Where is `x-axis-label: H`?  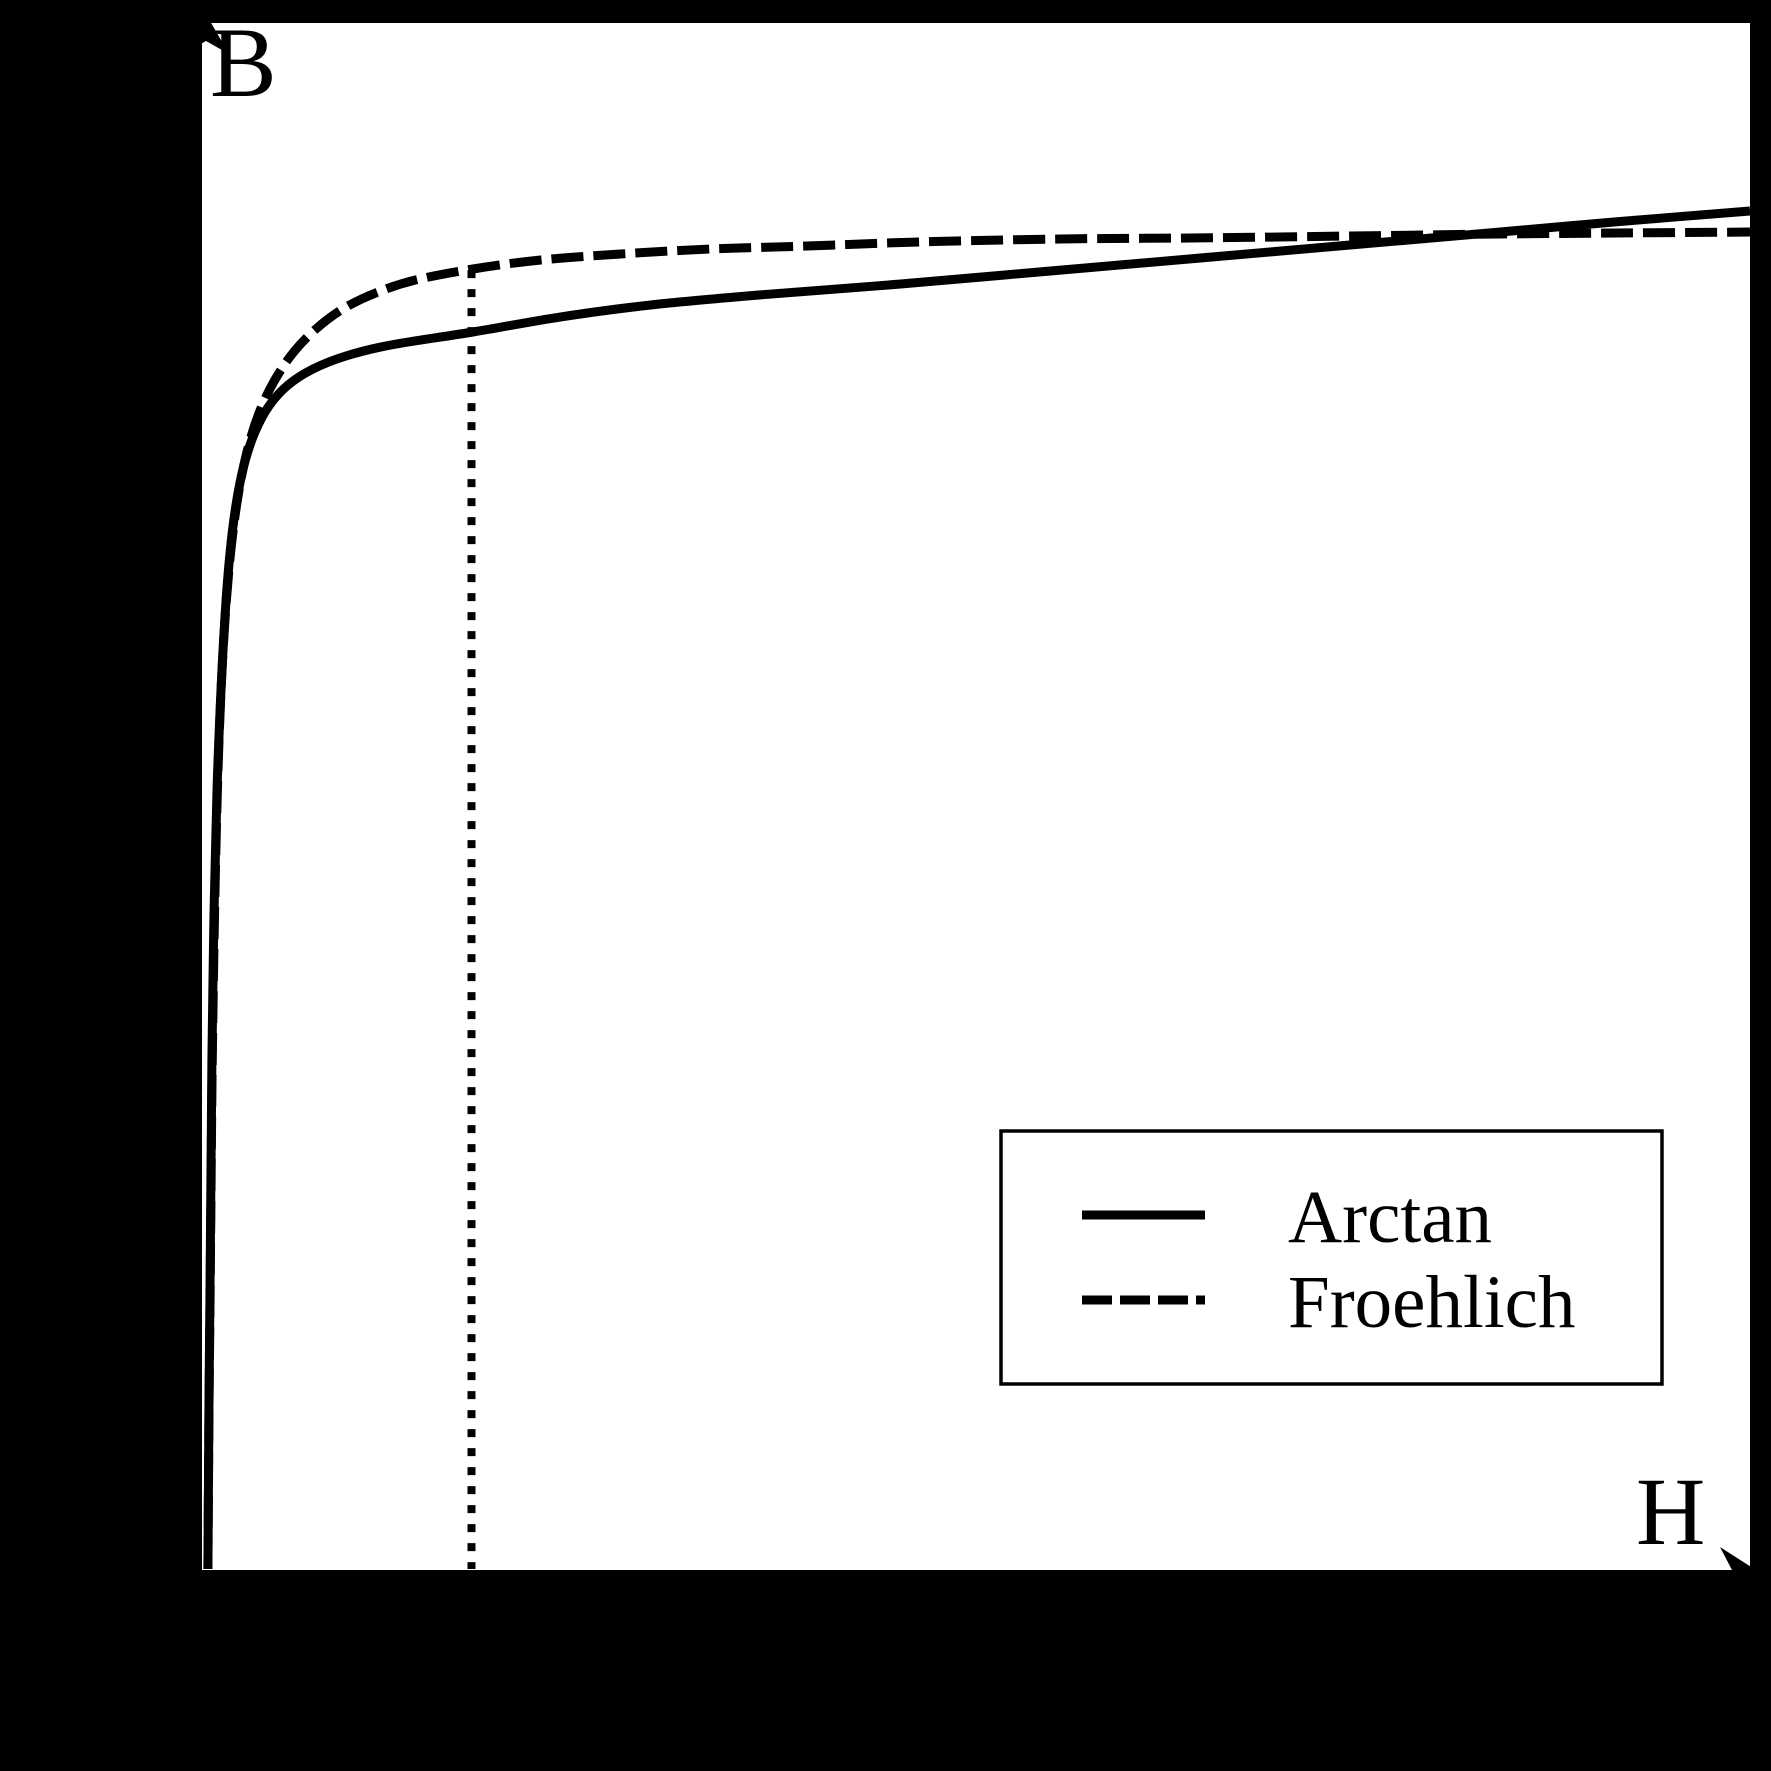
x-axis-label: H is located at coordinates (1670, 1511).